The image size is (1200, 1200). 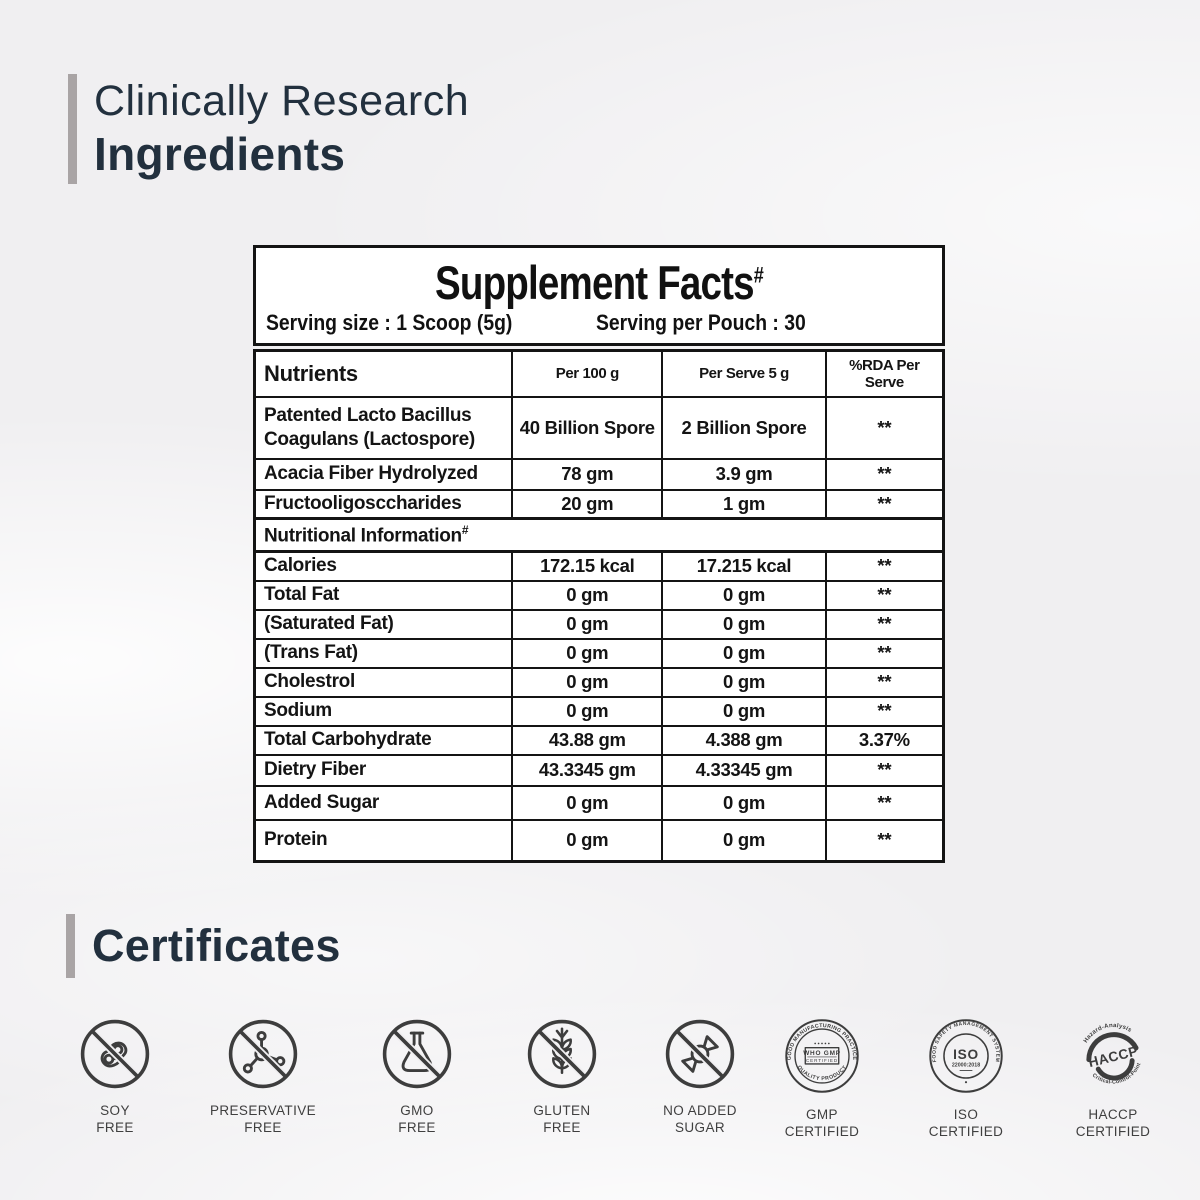 I want to click on value-per-serve: 4.388 gm, so click(x=744, y=740).